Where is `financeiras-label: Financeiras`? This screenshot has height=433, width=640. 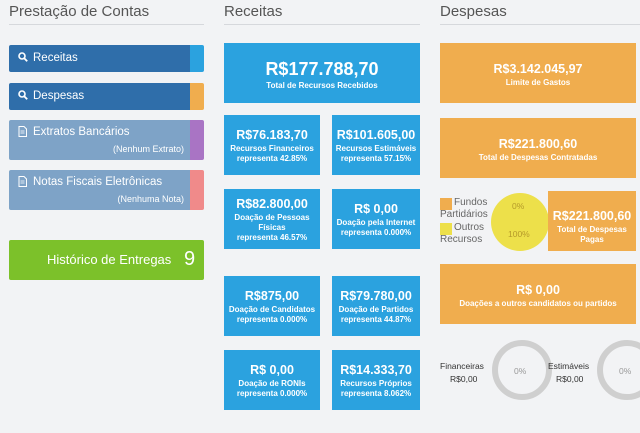 financeiras-label: Financeiras is located at coordinates (462, 366).